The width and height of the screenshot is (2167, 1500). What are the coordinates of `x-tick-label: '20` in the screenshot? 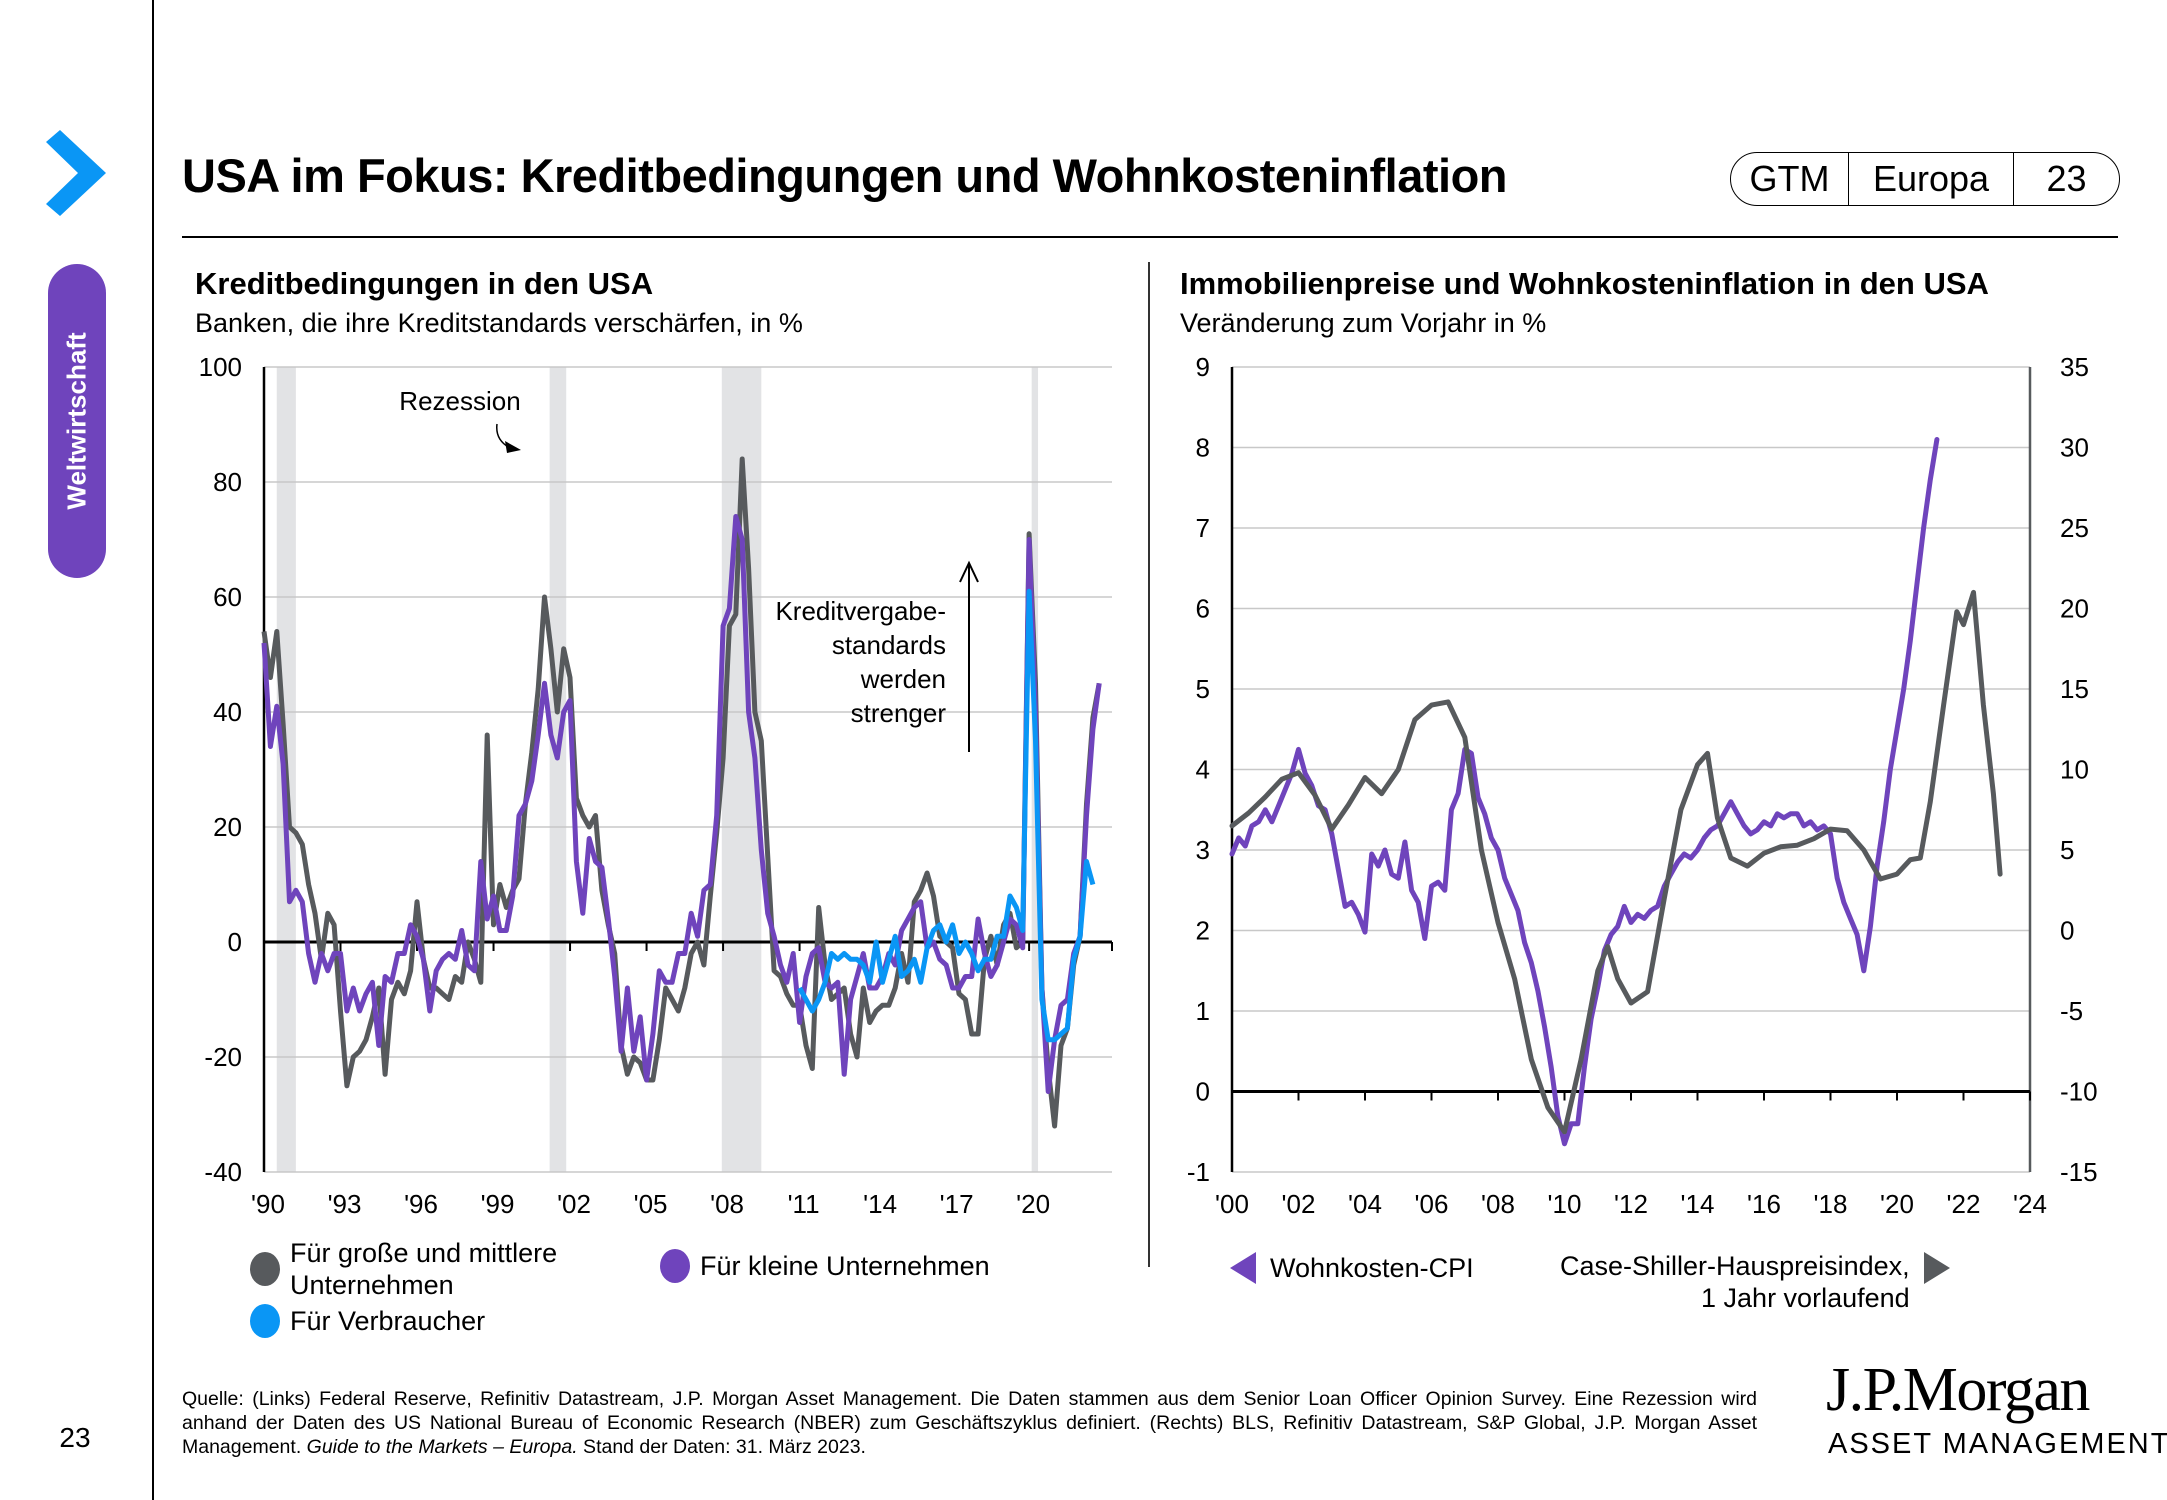 It's located at (1033, 1204).